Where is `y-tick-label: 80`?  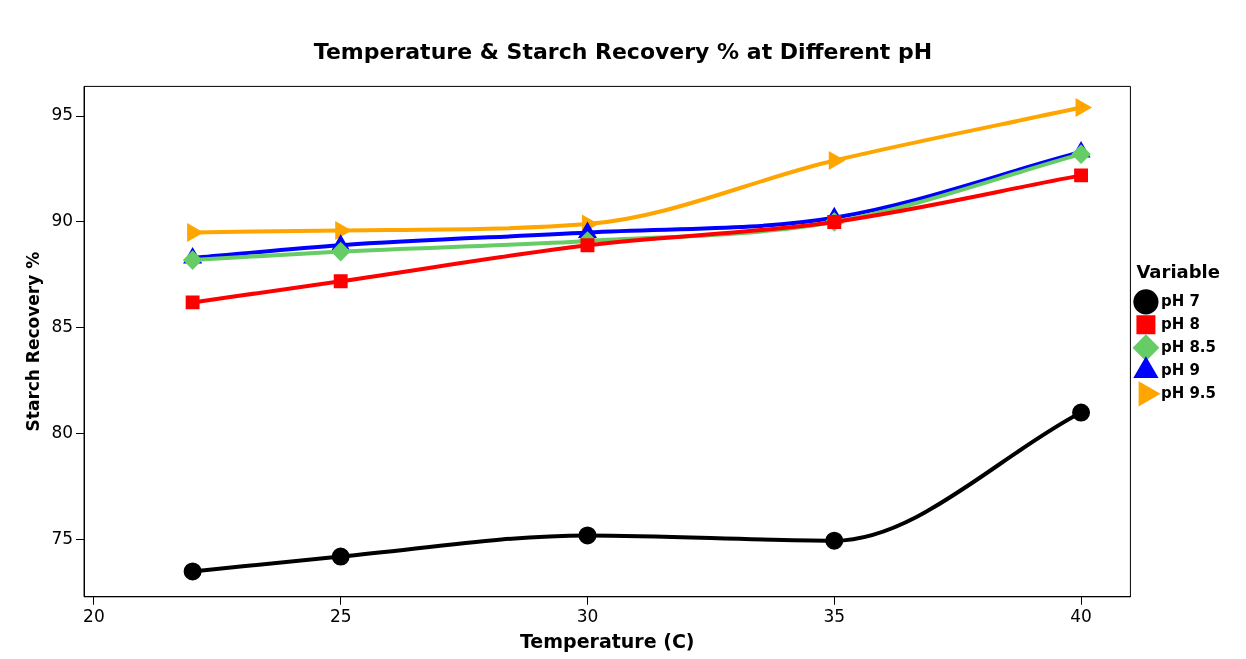
y-tick-label: 80 is located at coordinates (62, 432).